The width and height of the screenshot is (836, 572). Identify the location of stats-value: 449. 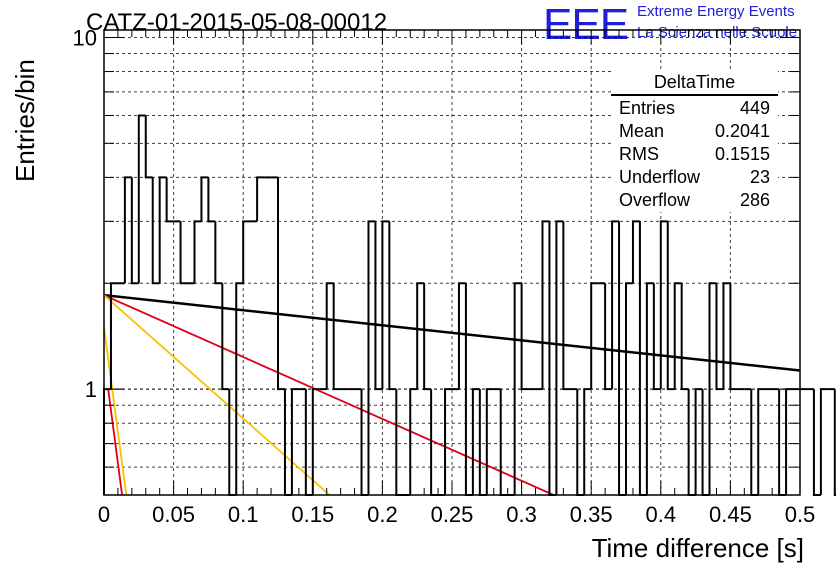
(754, 108).